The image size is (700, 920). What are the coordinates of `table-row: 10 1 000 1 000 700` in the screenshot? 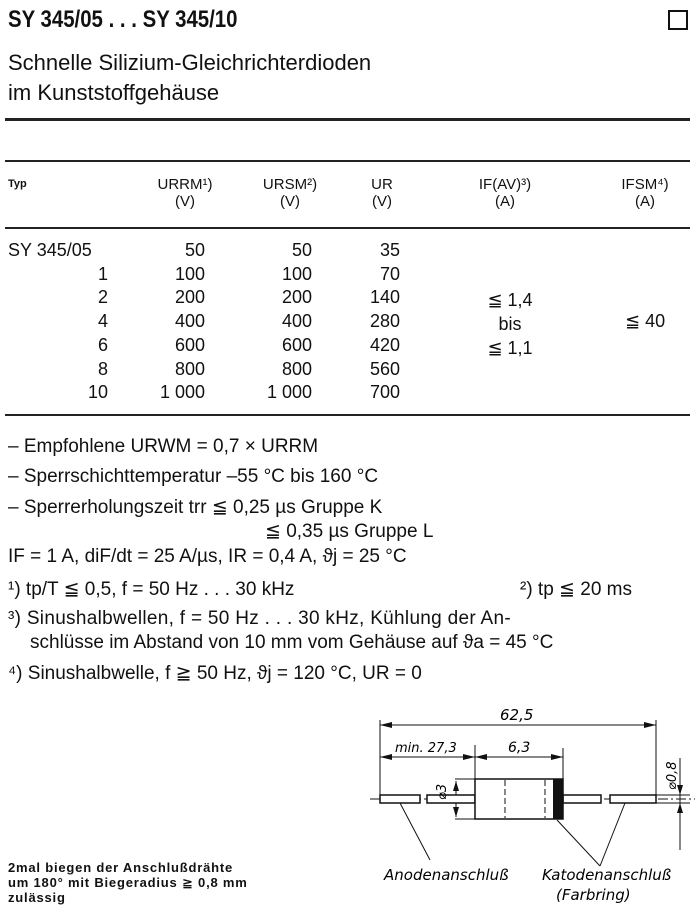 It's located at (350, 394).